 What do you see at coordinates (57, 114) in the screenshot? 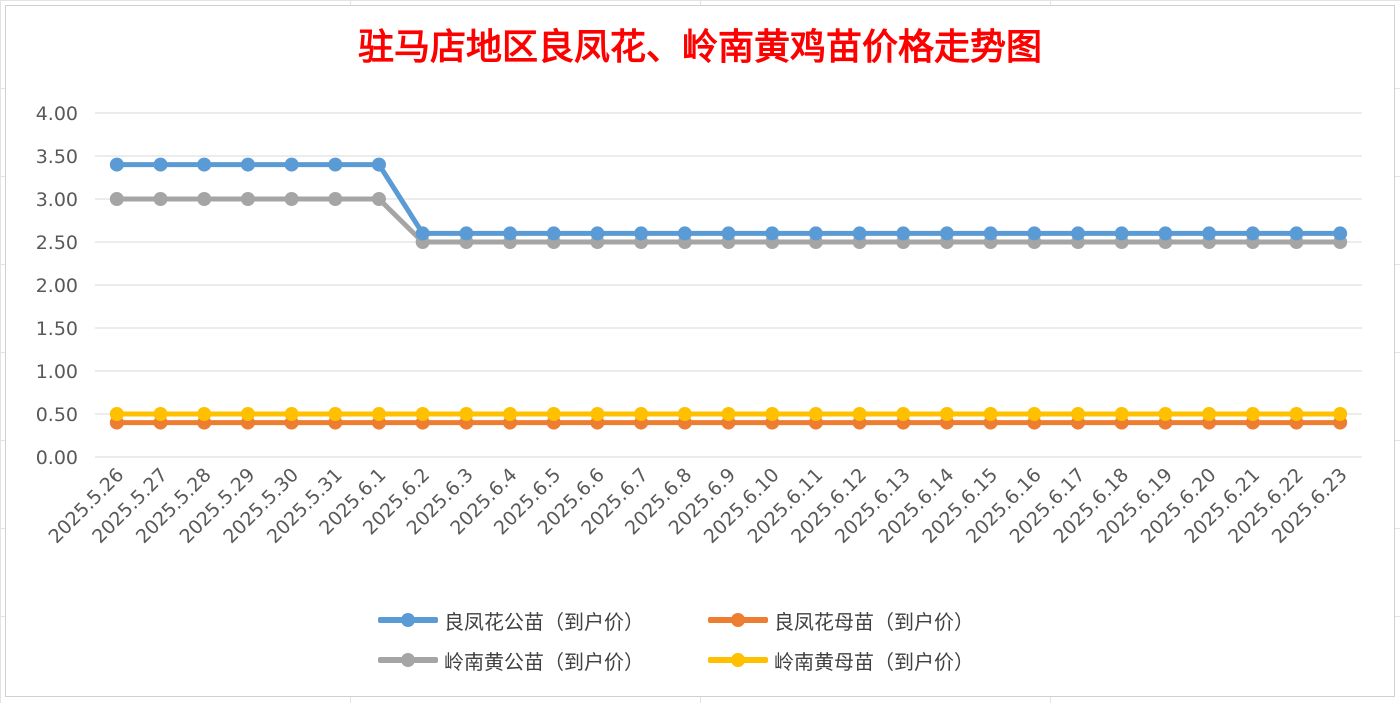
I see `y-tick-label: 4.00` at bounding box center [57, 114].